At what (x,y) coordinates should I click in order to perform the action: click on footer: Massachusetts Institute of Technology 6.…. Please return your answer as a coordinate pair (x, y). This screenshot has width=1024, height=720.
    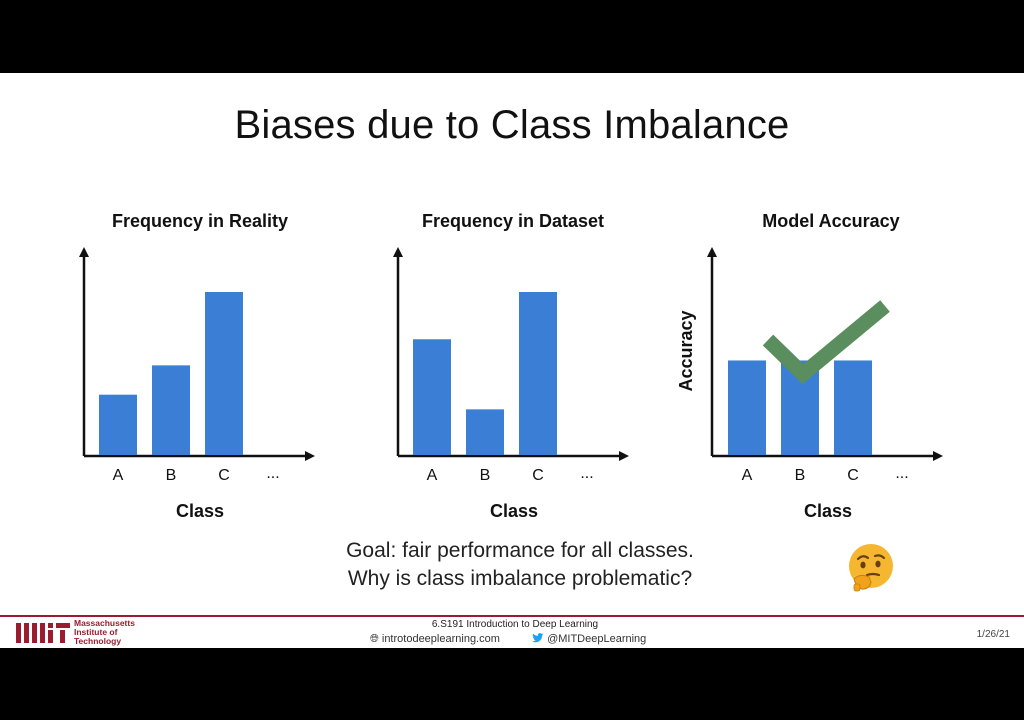
    Looking at the image, I should click on (512, 632).